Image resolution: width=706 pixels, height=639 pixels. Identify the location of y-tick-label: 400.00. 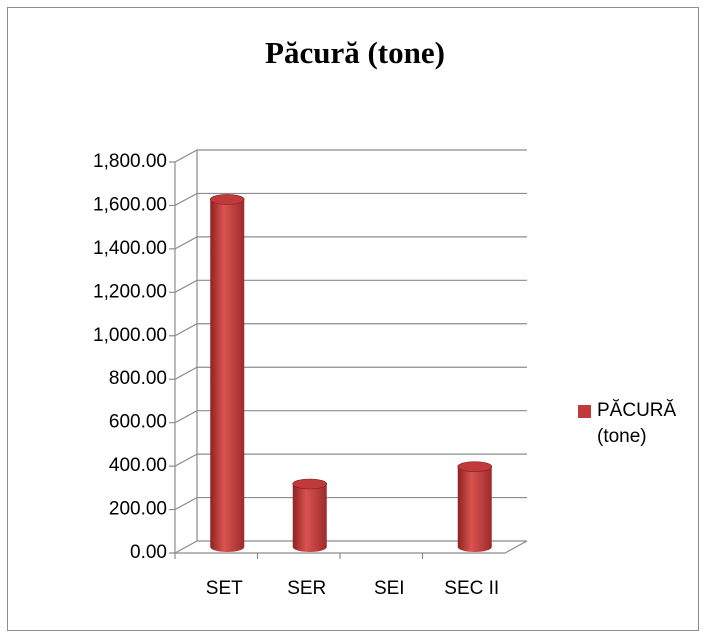
(138, 465).